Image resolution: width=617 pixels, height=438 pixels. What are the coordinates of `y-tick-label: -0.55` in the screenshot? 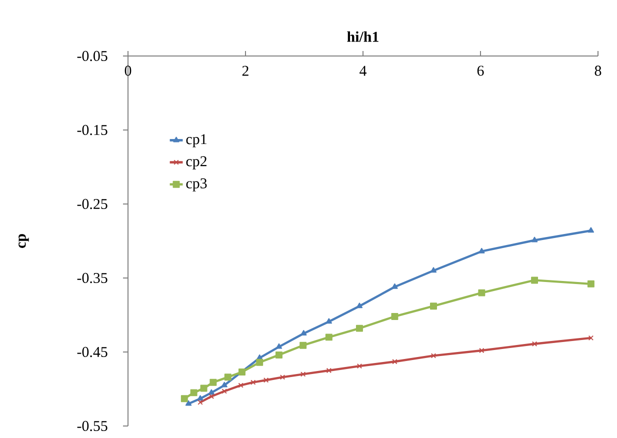 It's located at (92, 426).